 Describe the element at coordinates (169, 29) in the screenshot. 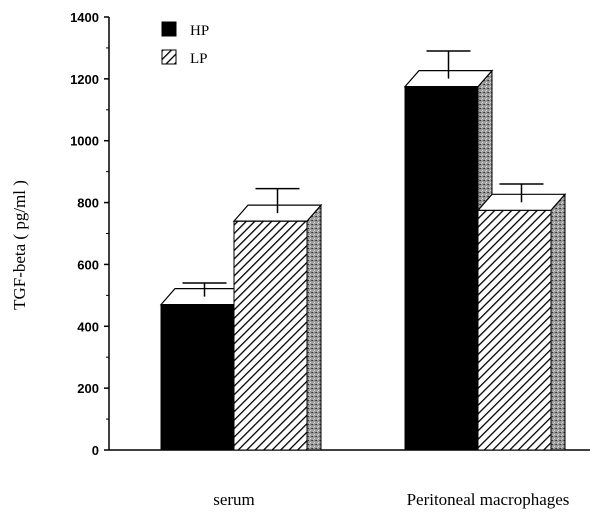

I see `legend-swatch-hp` at that location.